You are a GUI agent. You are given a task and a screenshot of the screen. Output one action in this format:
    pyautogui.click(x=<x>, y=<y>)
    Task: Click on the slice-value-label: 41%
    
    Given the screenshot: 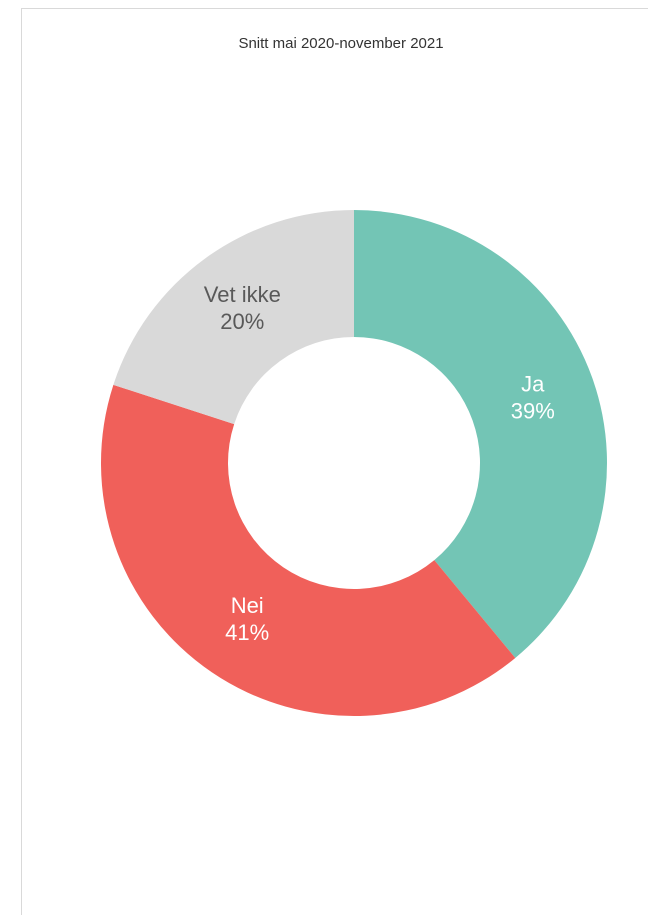 What is the action you would take?
    pyautogui.click(x=247, y=632)
    